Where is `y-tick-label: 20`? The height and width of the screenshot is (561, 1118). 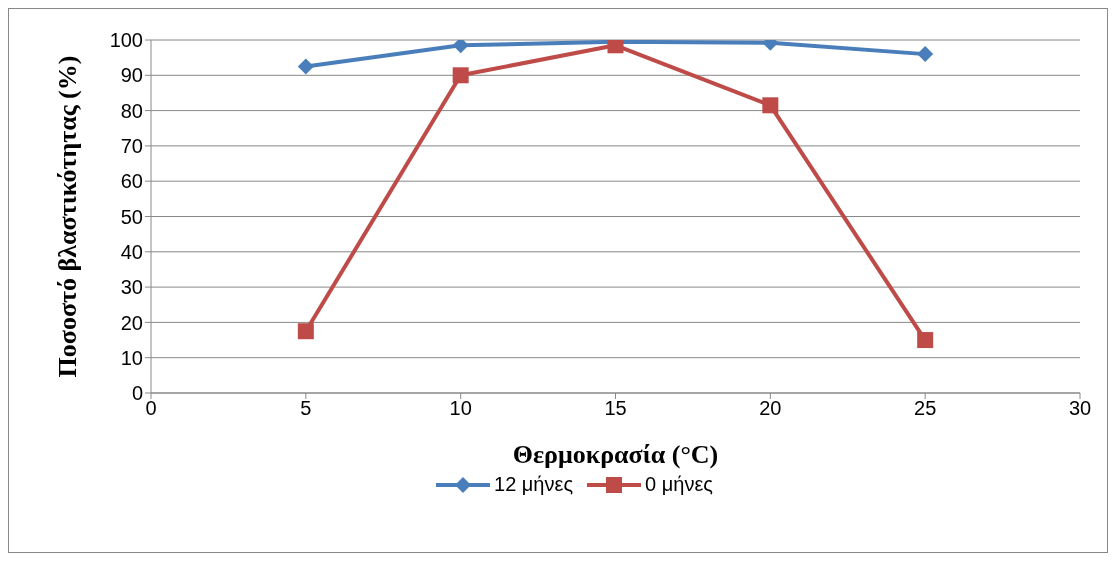 y-tick-label: 20 is located at coordinates (131, 322).